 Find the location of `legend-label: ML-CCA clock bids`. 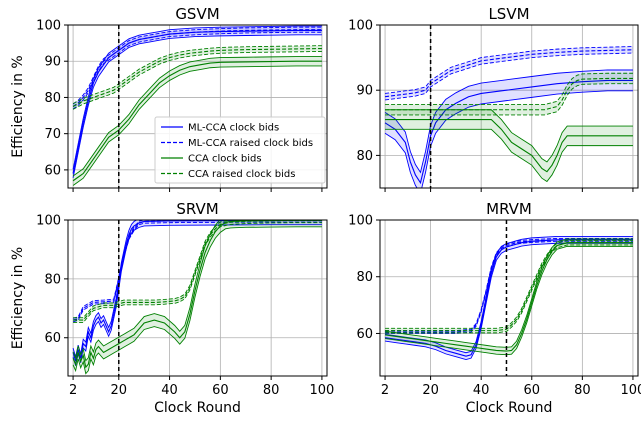

legend-label: ML-CCA clock bids is located at coordinates (233, 128).